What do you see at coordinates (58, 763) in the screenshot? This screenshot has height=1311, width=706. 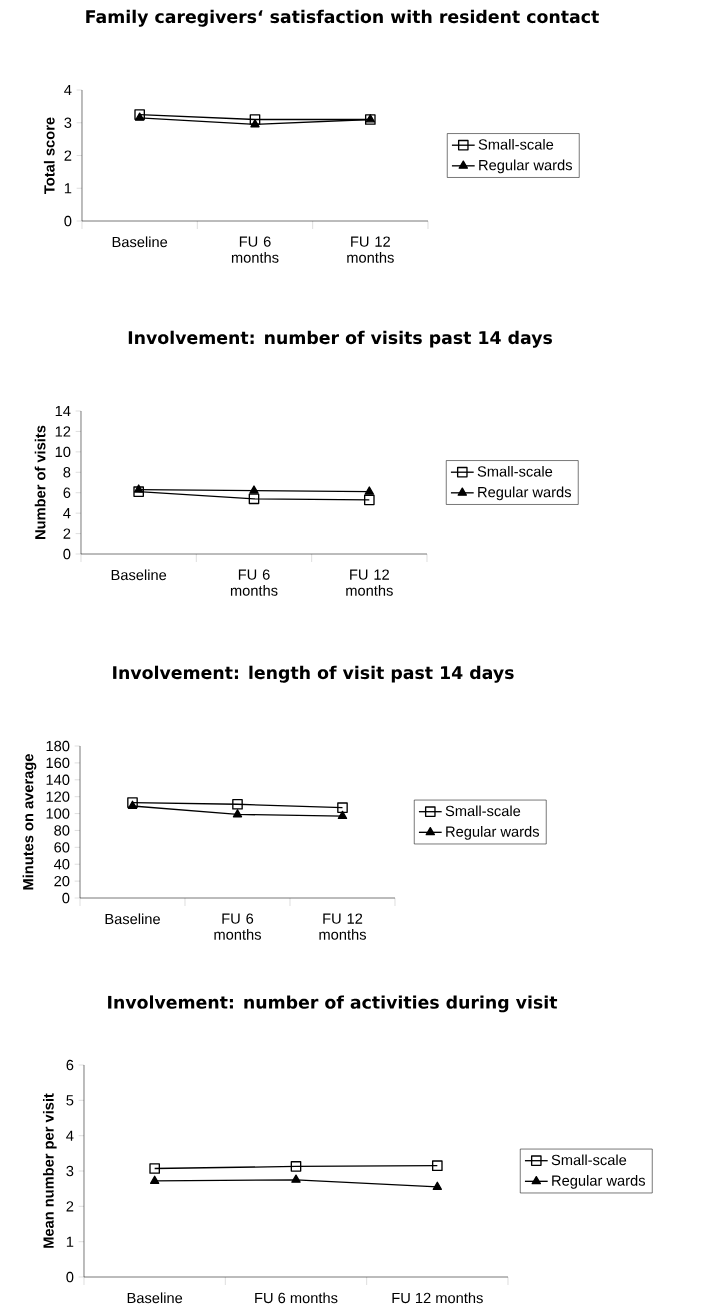 I see `y-tick-label: 160` at bounding box center [58, 763].